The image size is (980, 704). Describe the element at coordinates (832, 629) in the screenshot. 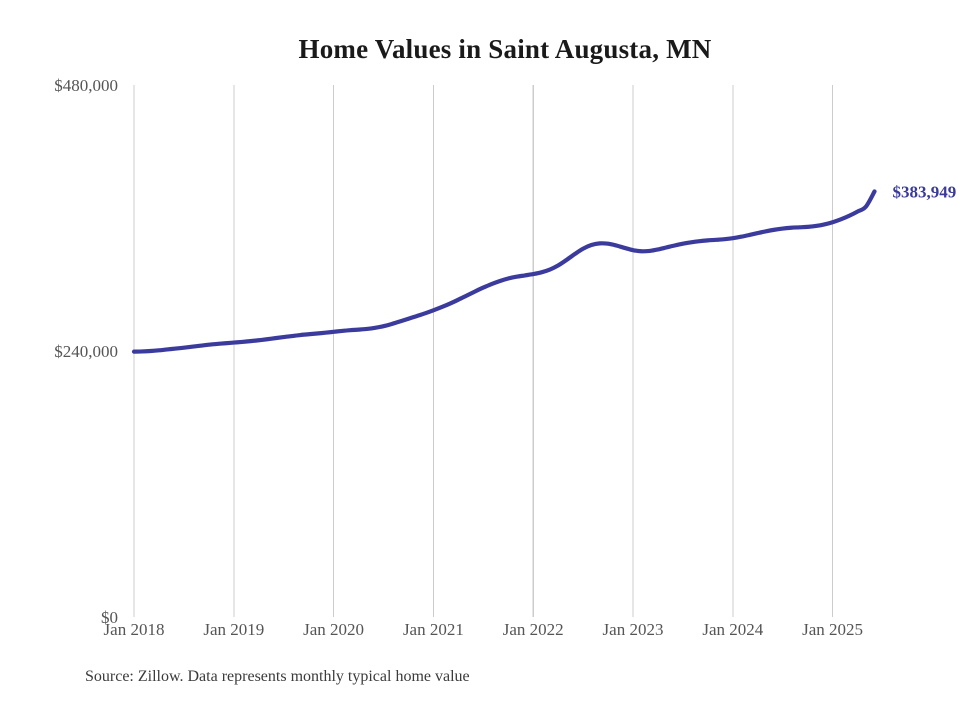

I see `x-tick-label: Jan 2025` at that location.